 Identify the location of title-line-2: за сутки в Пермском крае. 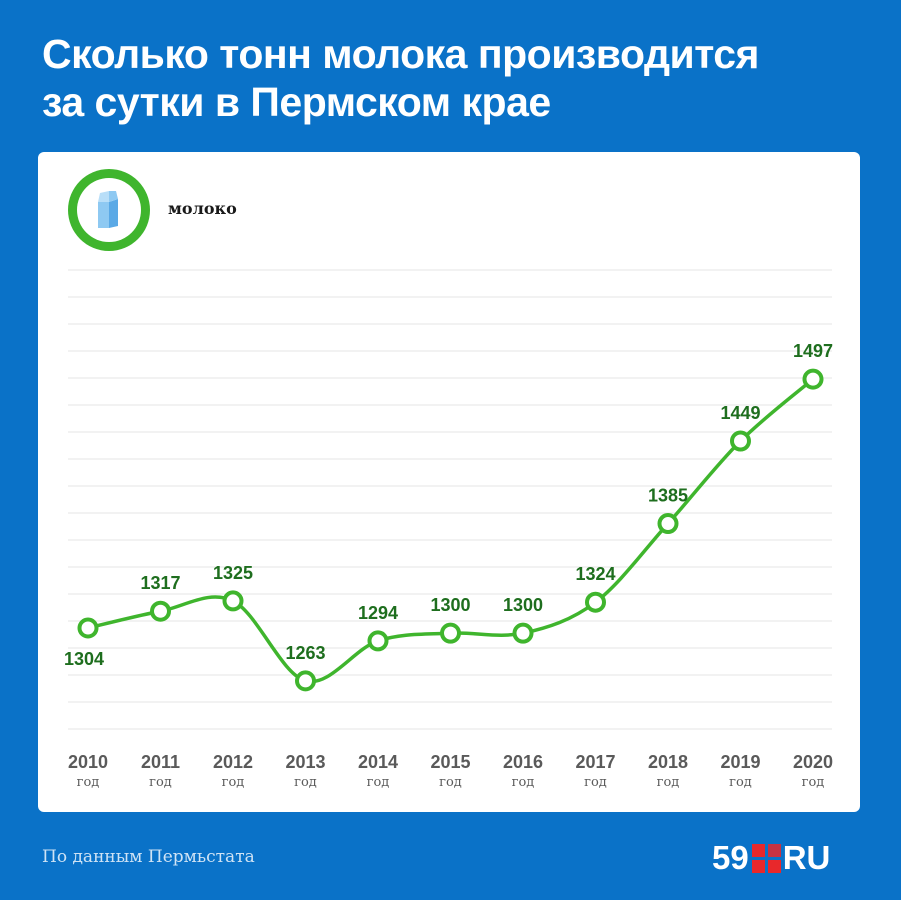
(296, 102).